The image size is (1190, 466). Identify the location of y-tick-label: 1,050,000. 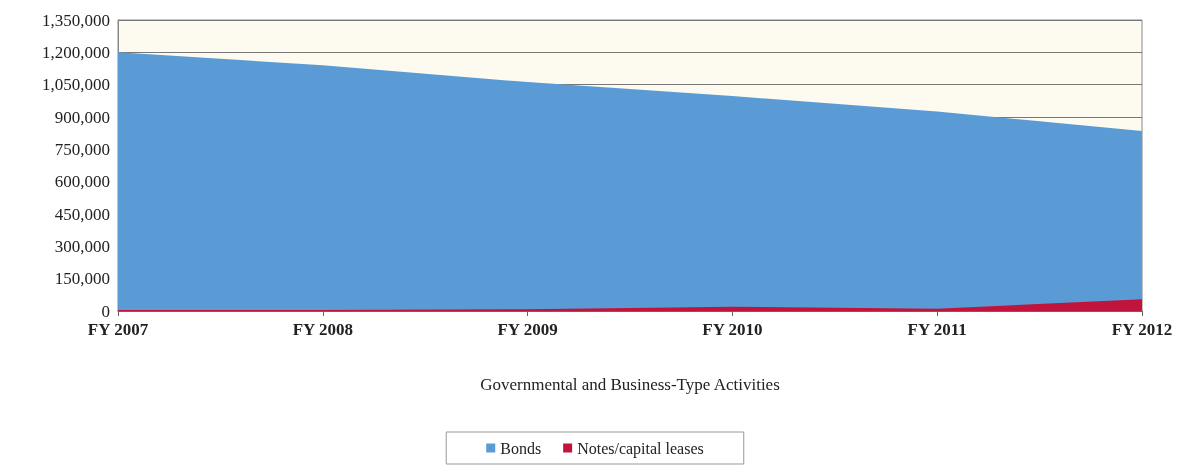
(76, 85).